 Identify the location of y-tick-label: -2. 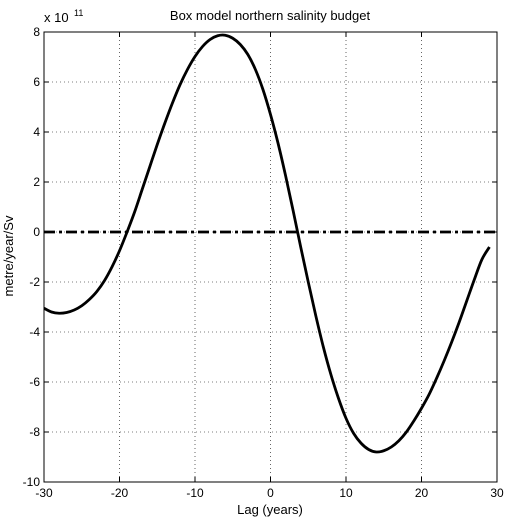
(34, 282).